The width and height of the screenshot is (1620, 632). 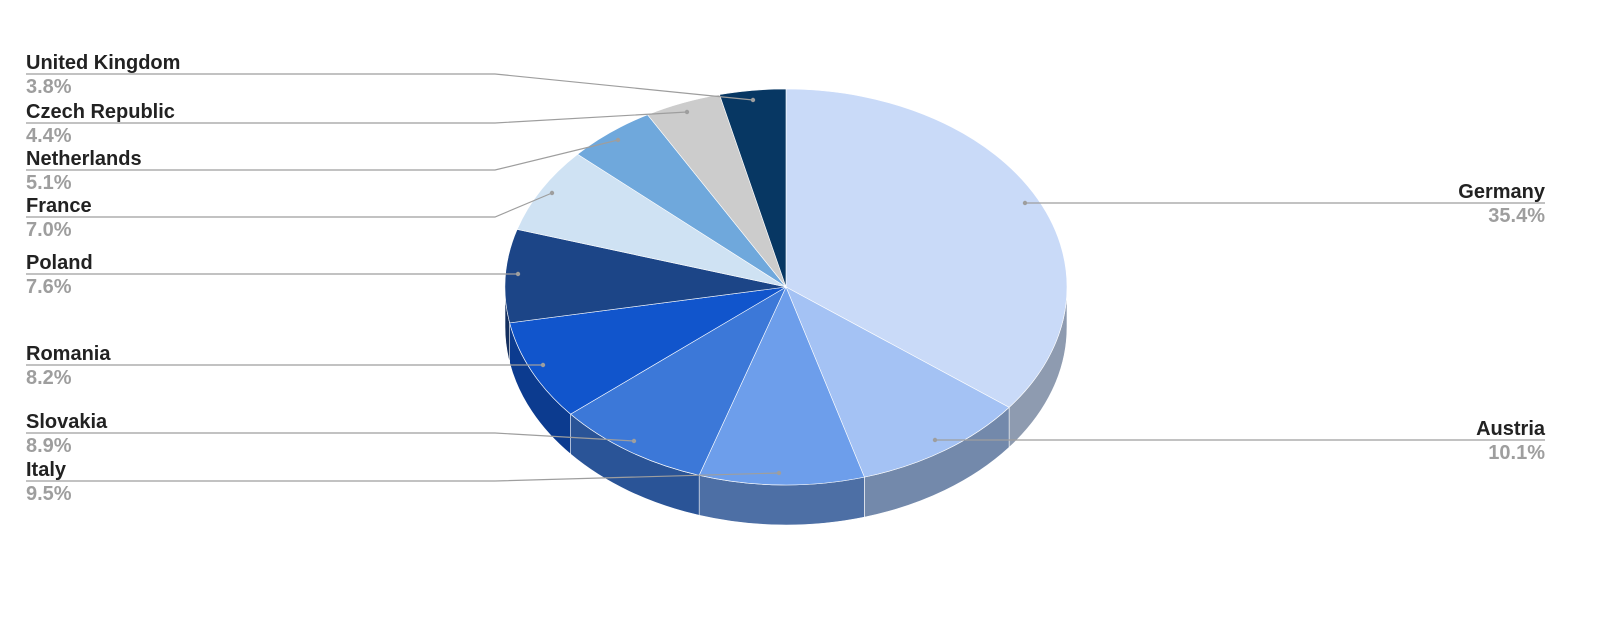 What do you see at coordinates (1502, 192) in the screenshot?
I see `label-name-germany: Germany` at bounding box center [1502, 192].